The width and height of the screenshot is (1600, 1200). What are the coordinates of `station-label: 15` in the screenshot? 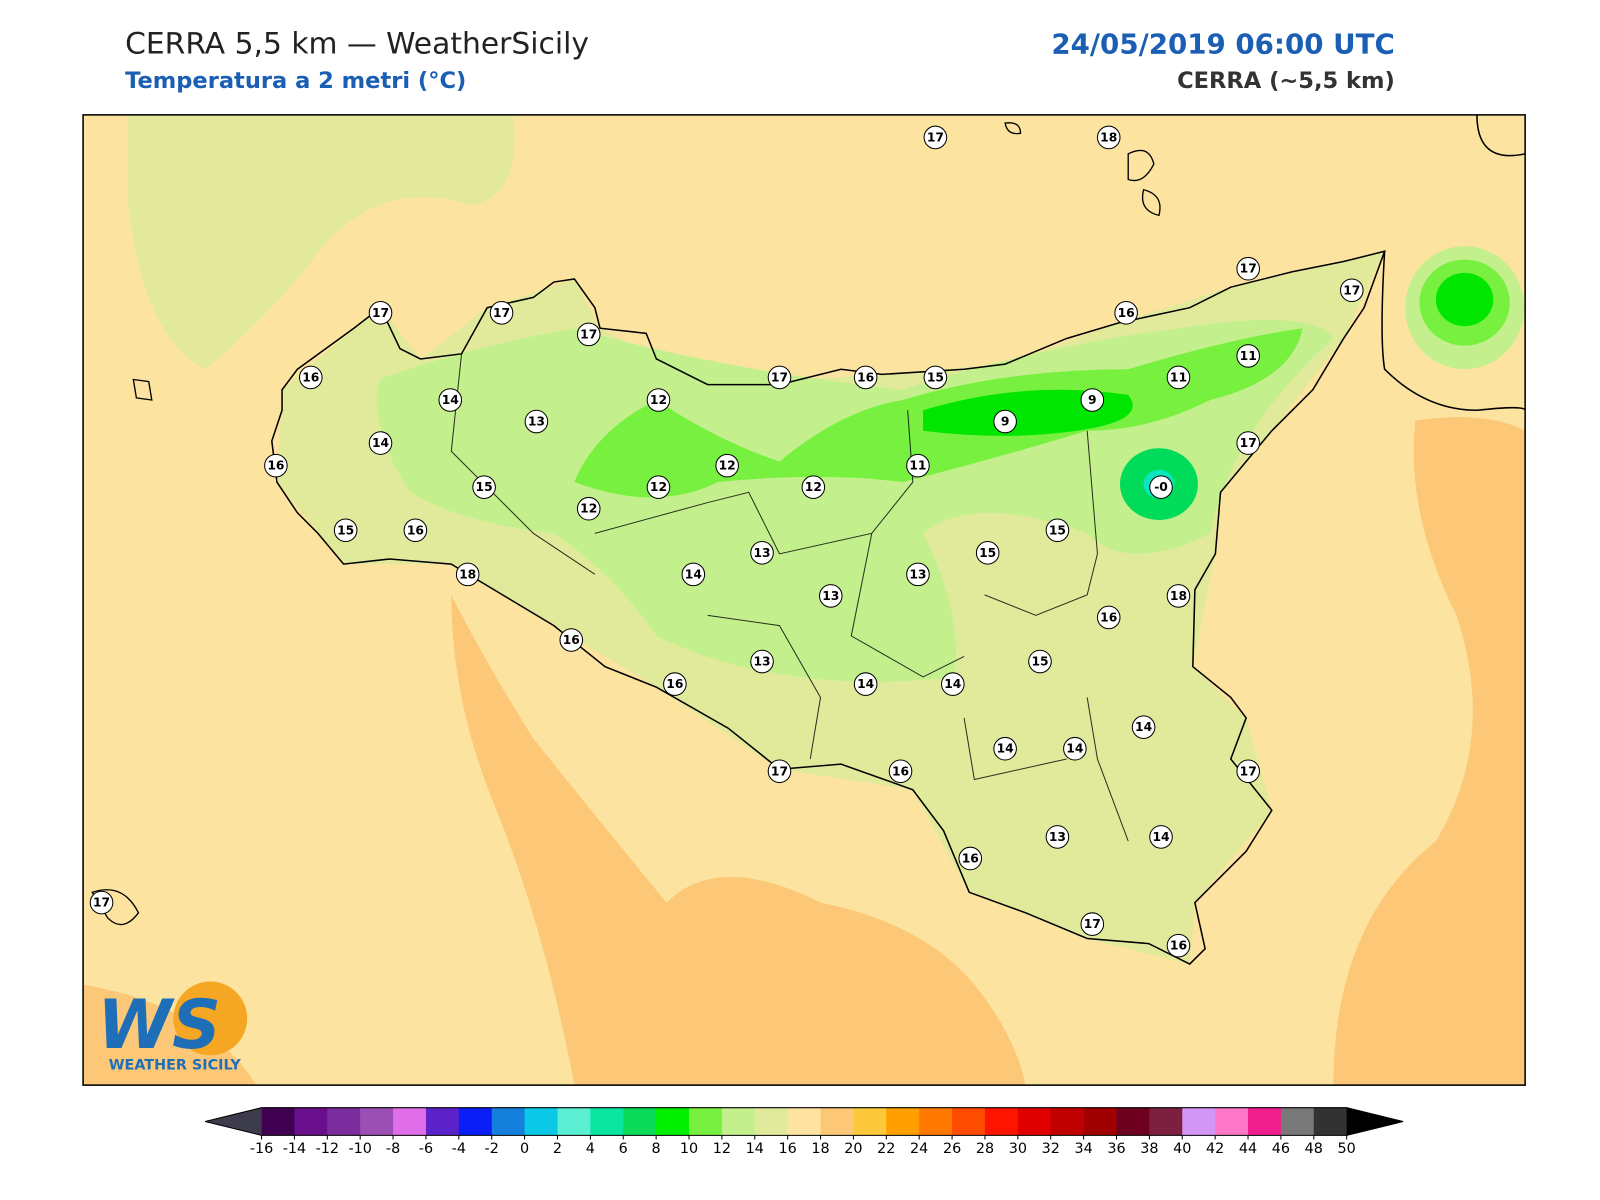 It's located at (484, 487).